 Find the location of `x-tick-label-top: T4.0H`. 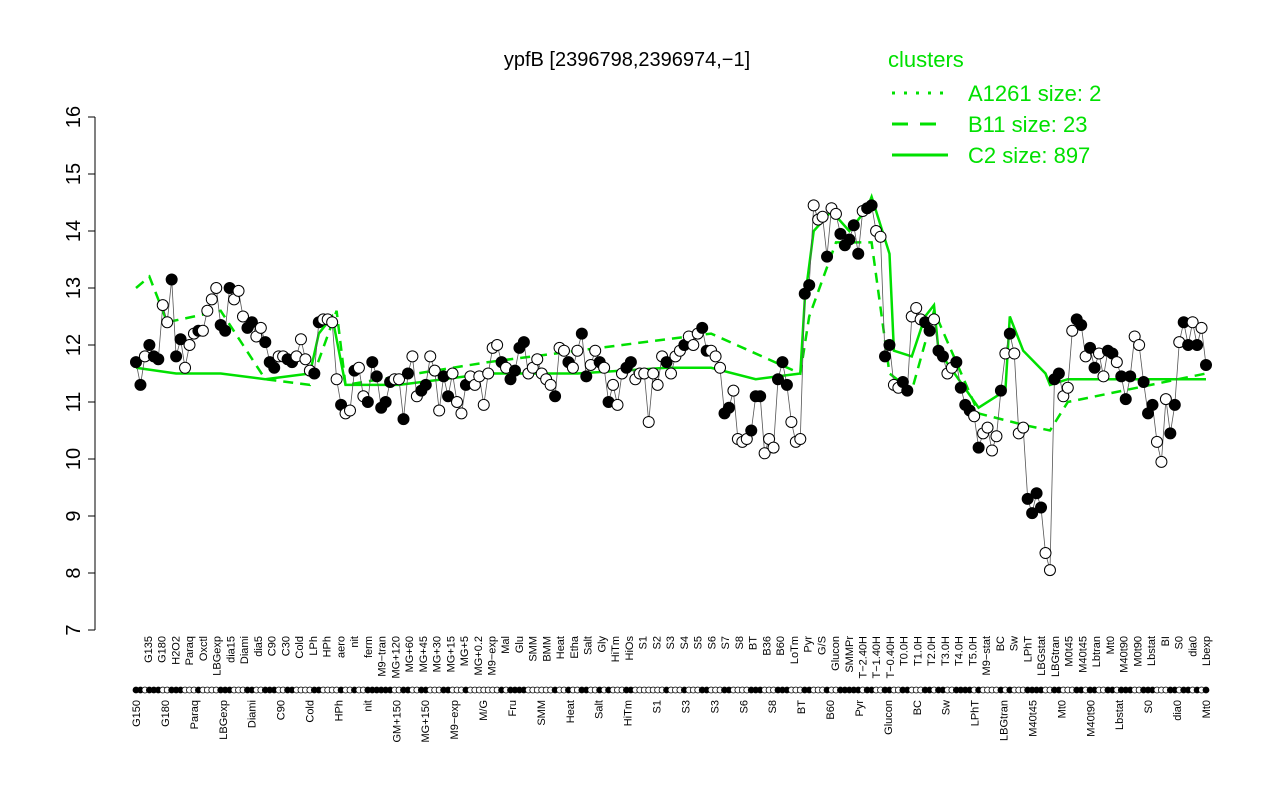

x-tick-label-top: T4.0H is located at coordinates (960, 651).